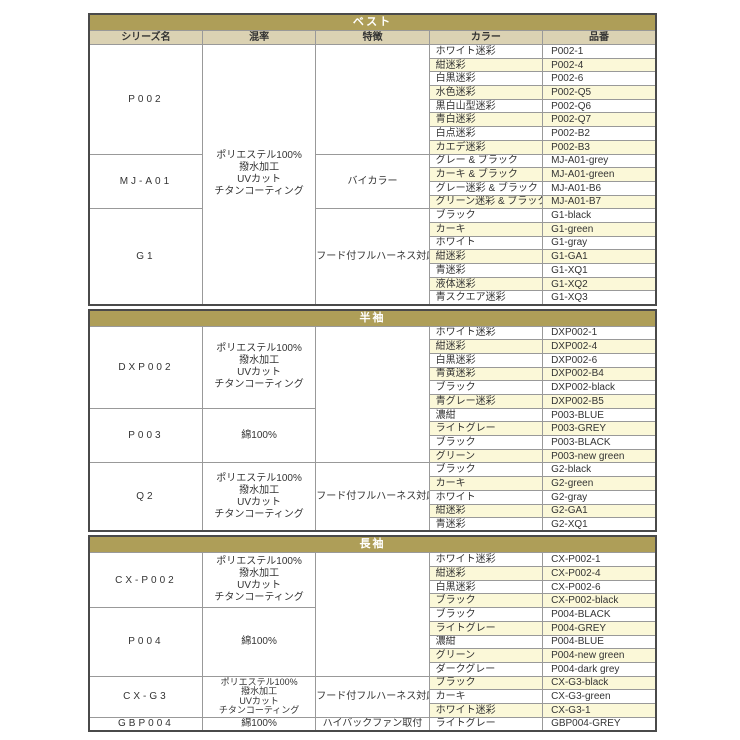  I want to click on table-row: 青迷彩 G2-XQ1, so click(373, 524).